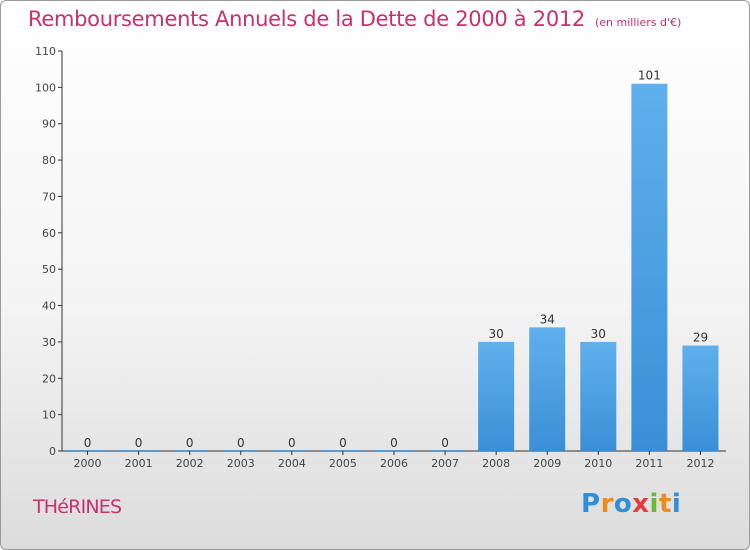 This screenshot has height=550, width=750. What do you see at coordinates (445, 450) in the screenshot?
I see `bar-2007` at bounding box center [445, 450].